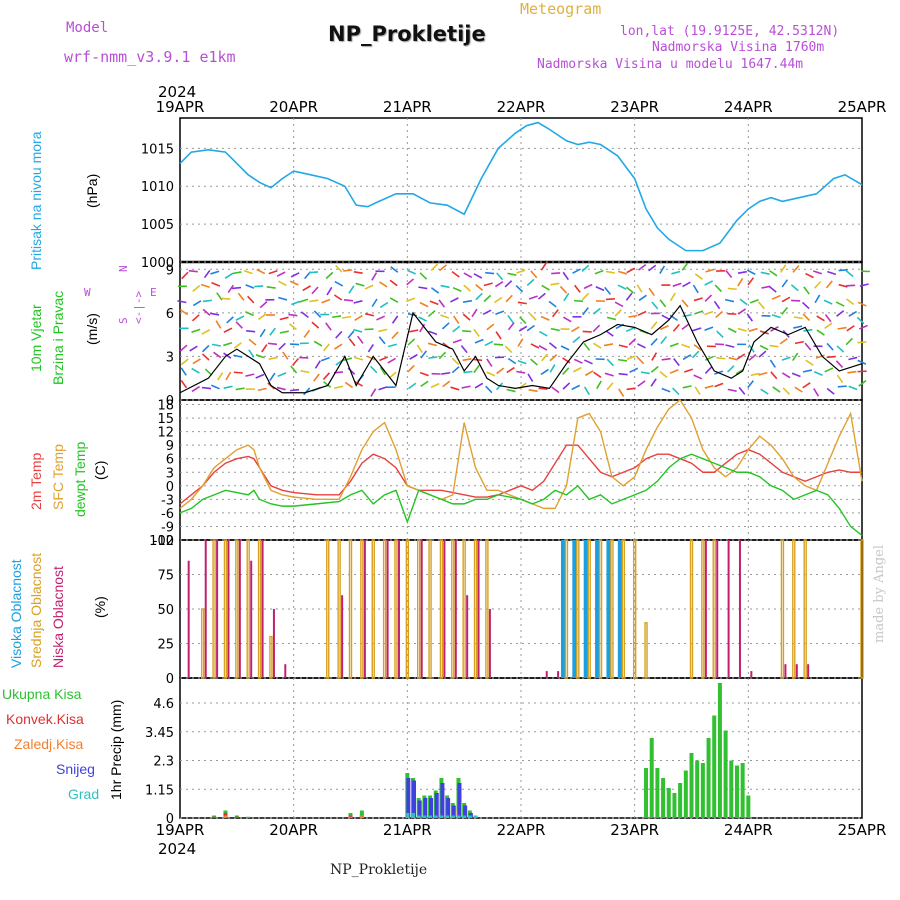 The width and height of the screenshot is (900, 900). Describe the element at coordinates (177, 849) in the screenshot. I see `year-label-bottom: 2024` at that location.